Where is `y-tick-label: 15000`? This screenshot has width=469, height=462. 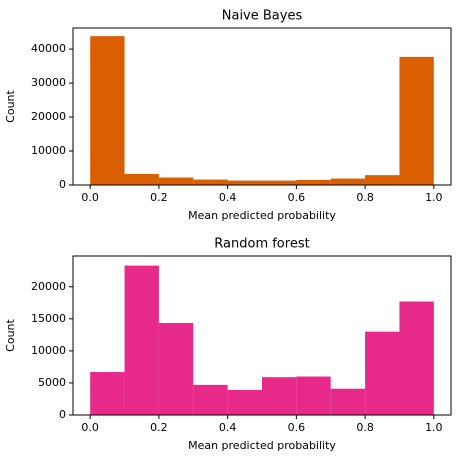
y-tick-label: 15000 is located at coordinates (48, 318).